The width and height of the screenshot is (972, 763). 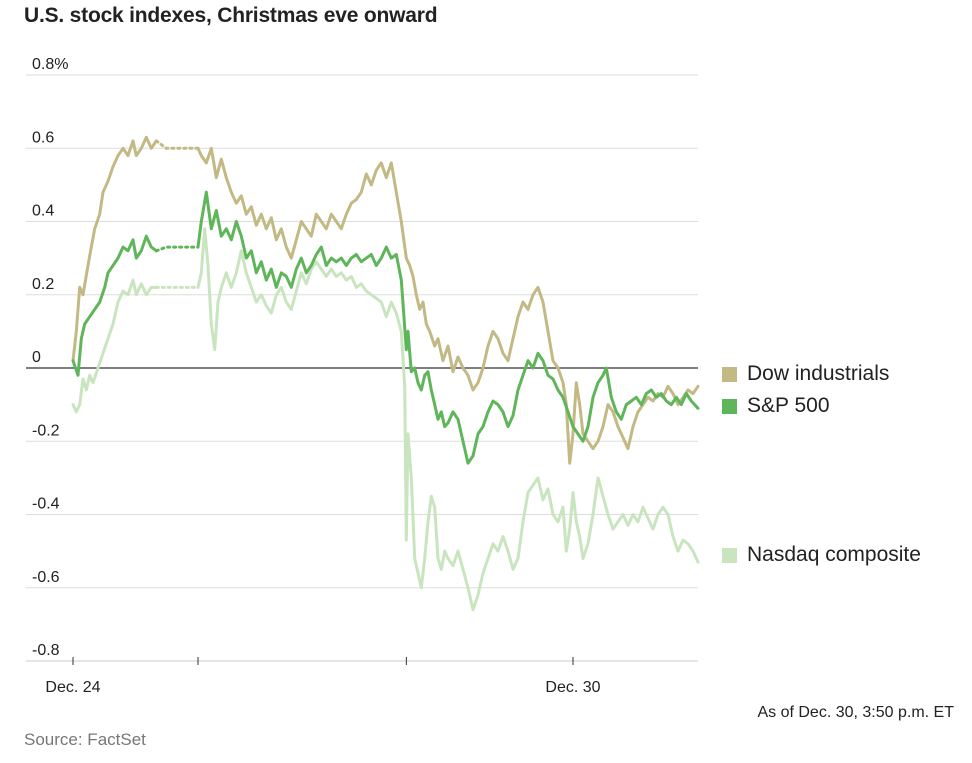 I want to click on legend-item-dow: Dow industrials, so click(x=805, y=374).